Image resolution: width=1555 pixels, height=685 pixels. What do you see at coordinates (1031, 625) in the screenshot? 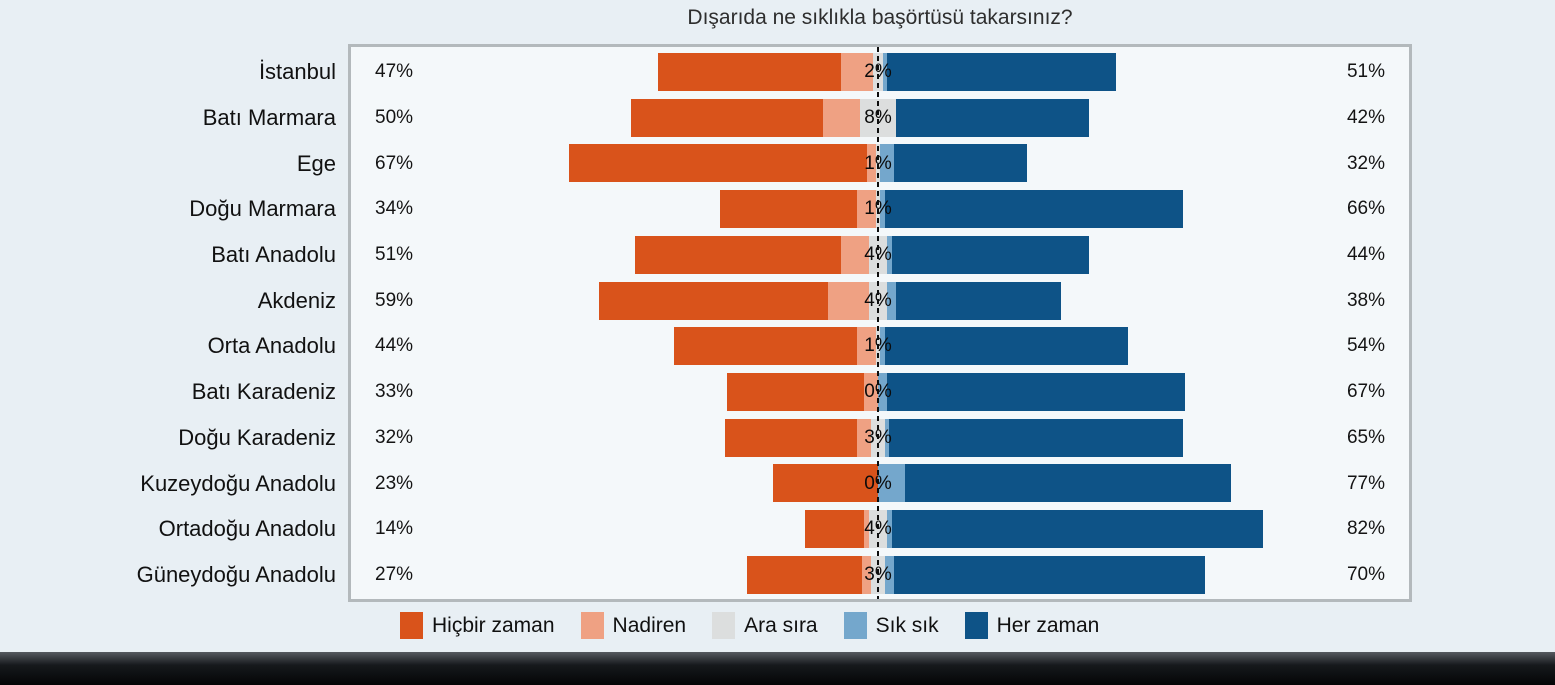
I see `legend-item-her-zaman: Her zaman` at bounding box center [1031, 625].